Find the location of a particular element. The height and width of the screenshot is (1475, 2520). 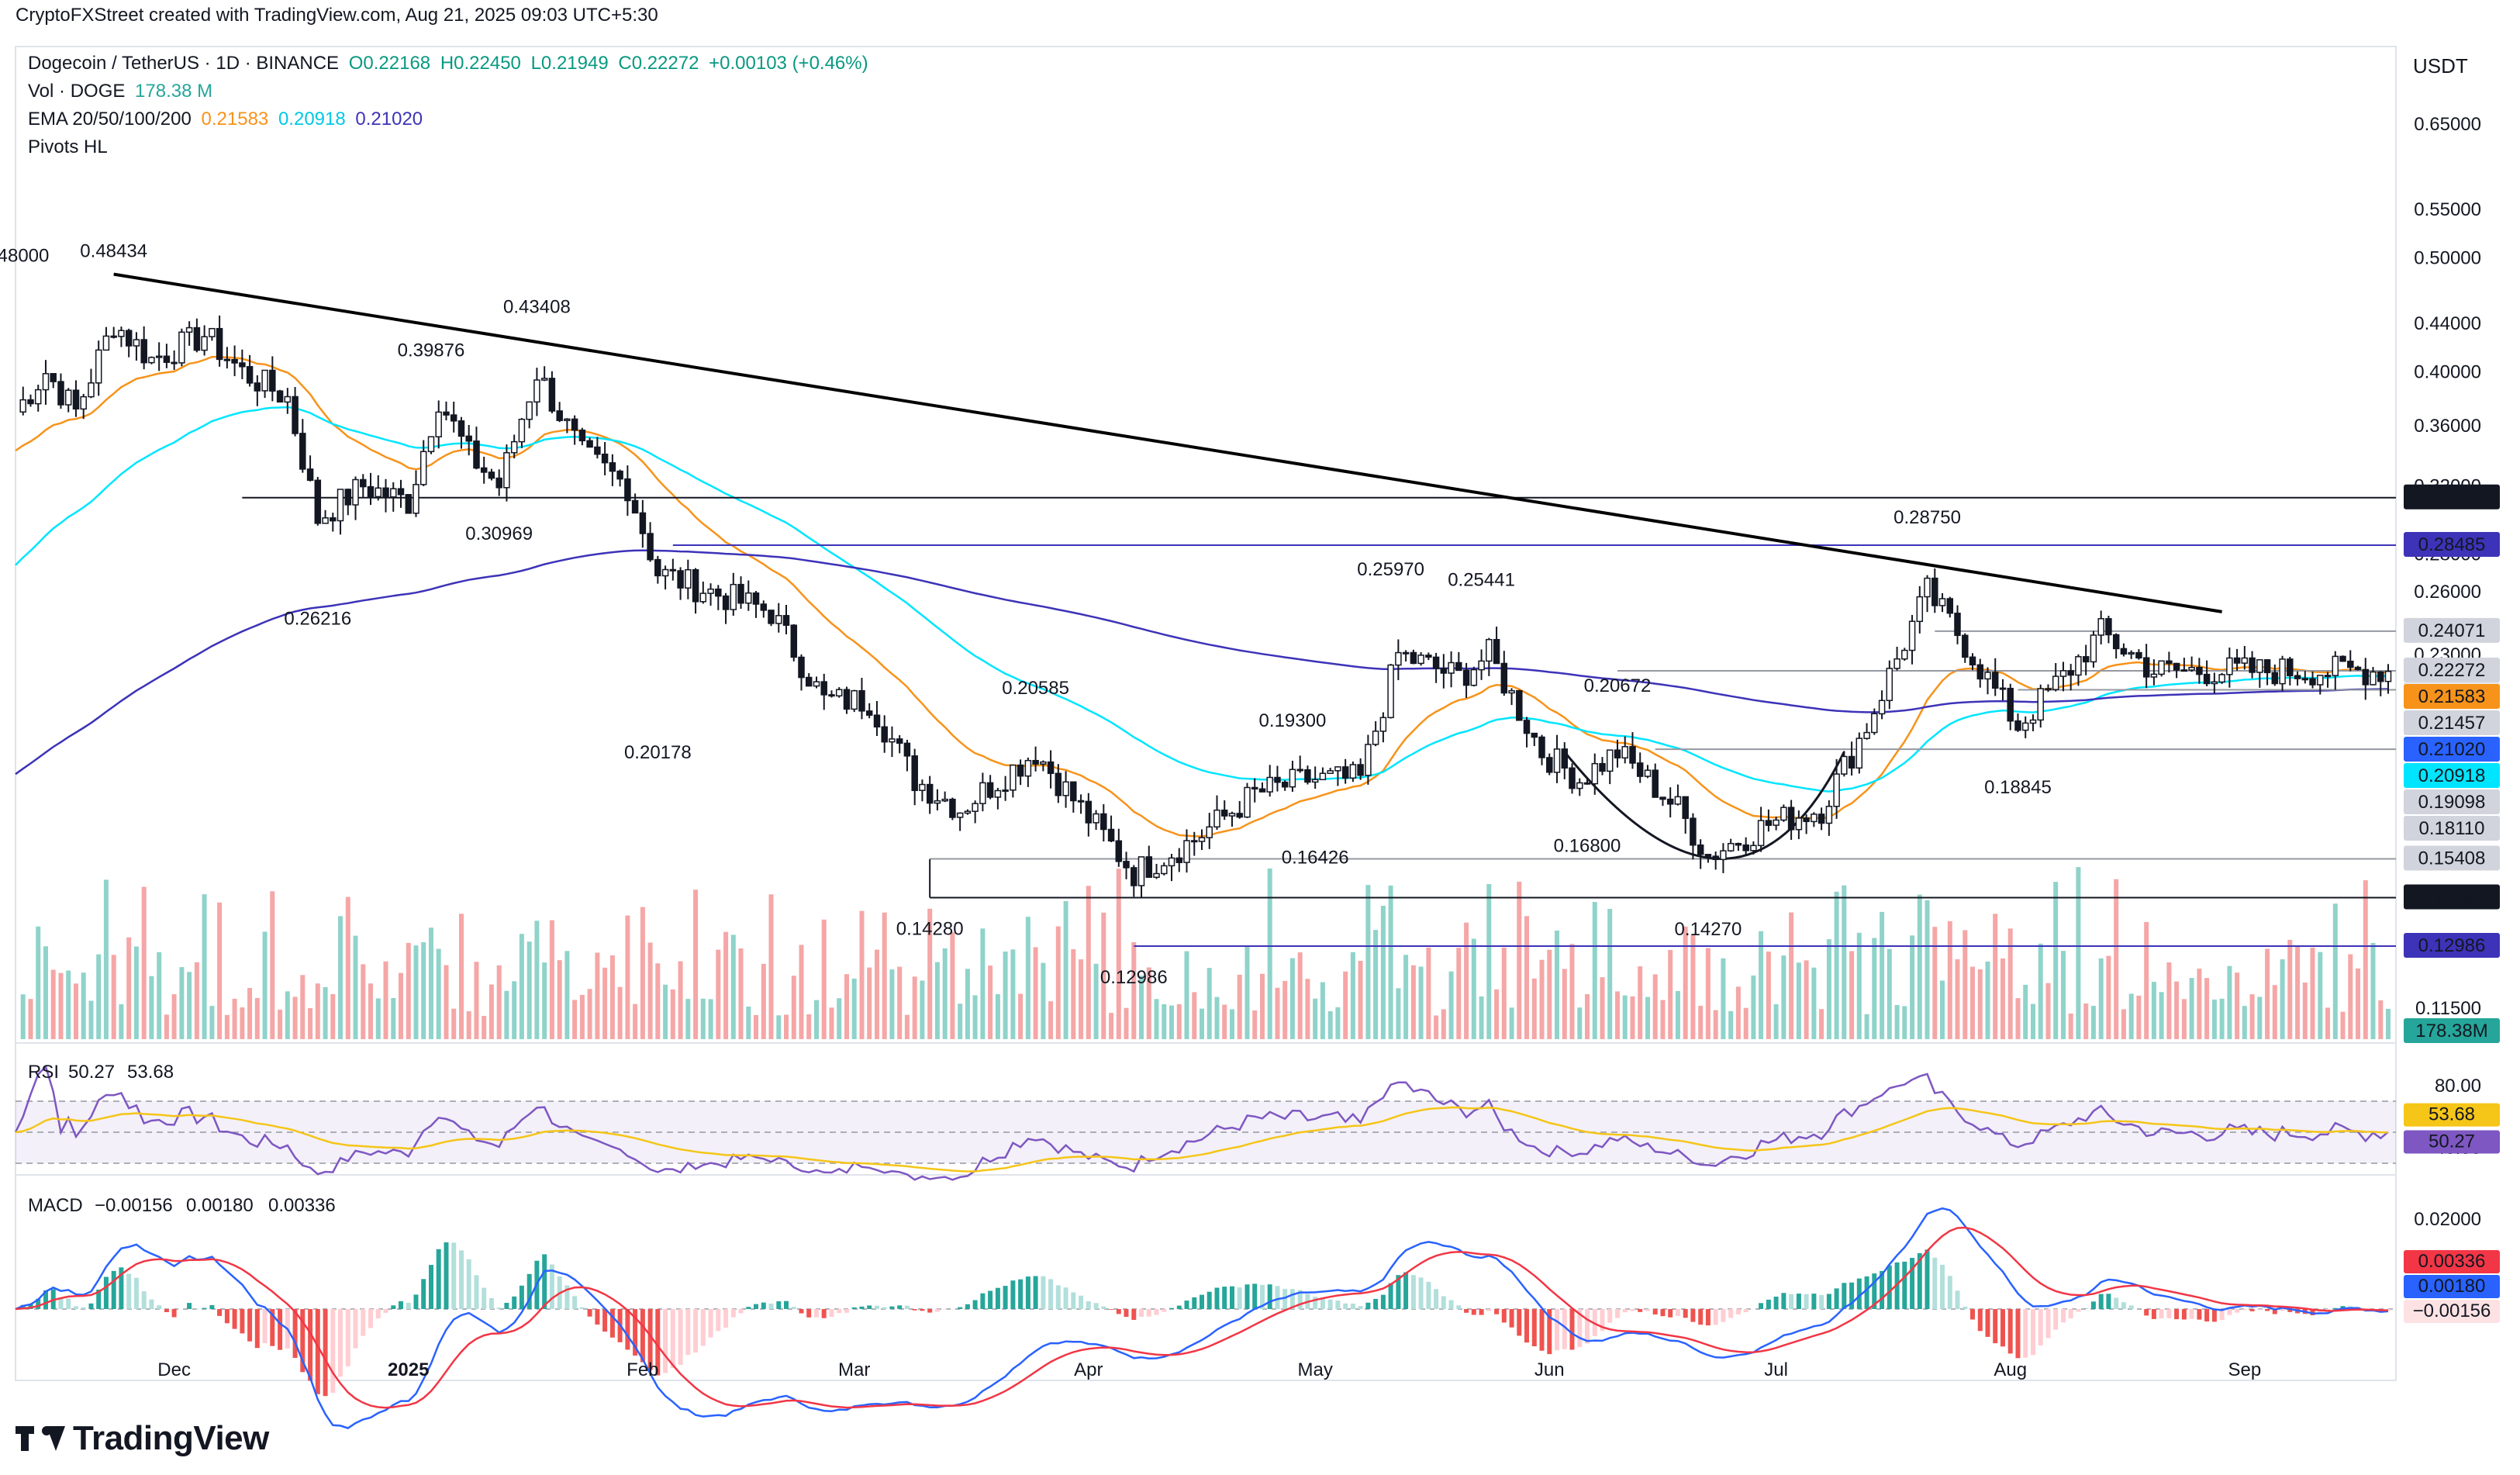

rsi-axis-label: 80.00 is located at coordinates (2458, 1086).